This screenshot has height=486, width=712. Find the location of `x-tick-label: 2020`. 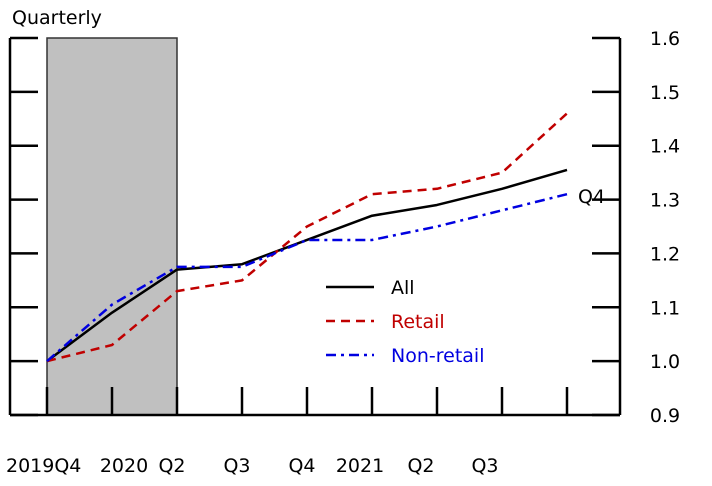

x-tick-label: 2020 is located at coordinates (124, 466).